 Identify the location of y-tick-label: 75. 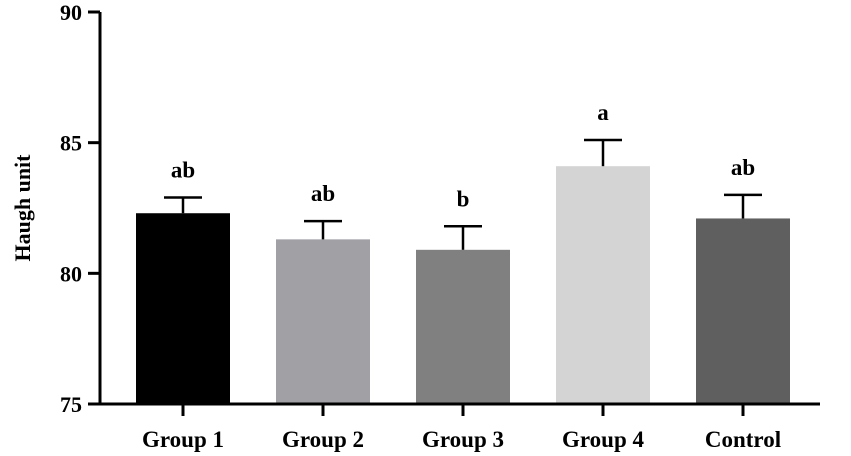
(71, 404).